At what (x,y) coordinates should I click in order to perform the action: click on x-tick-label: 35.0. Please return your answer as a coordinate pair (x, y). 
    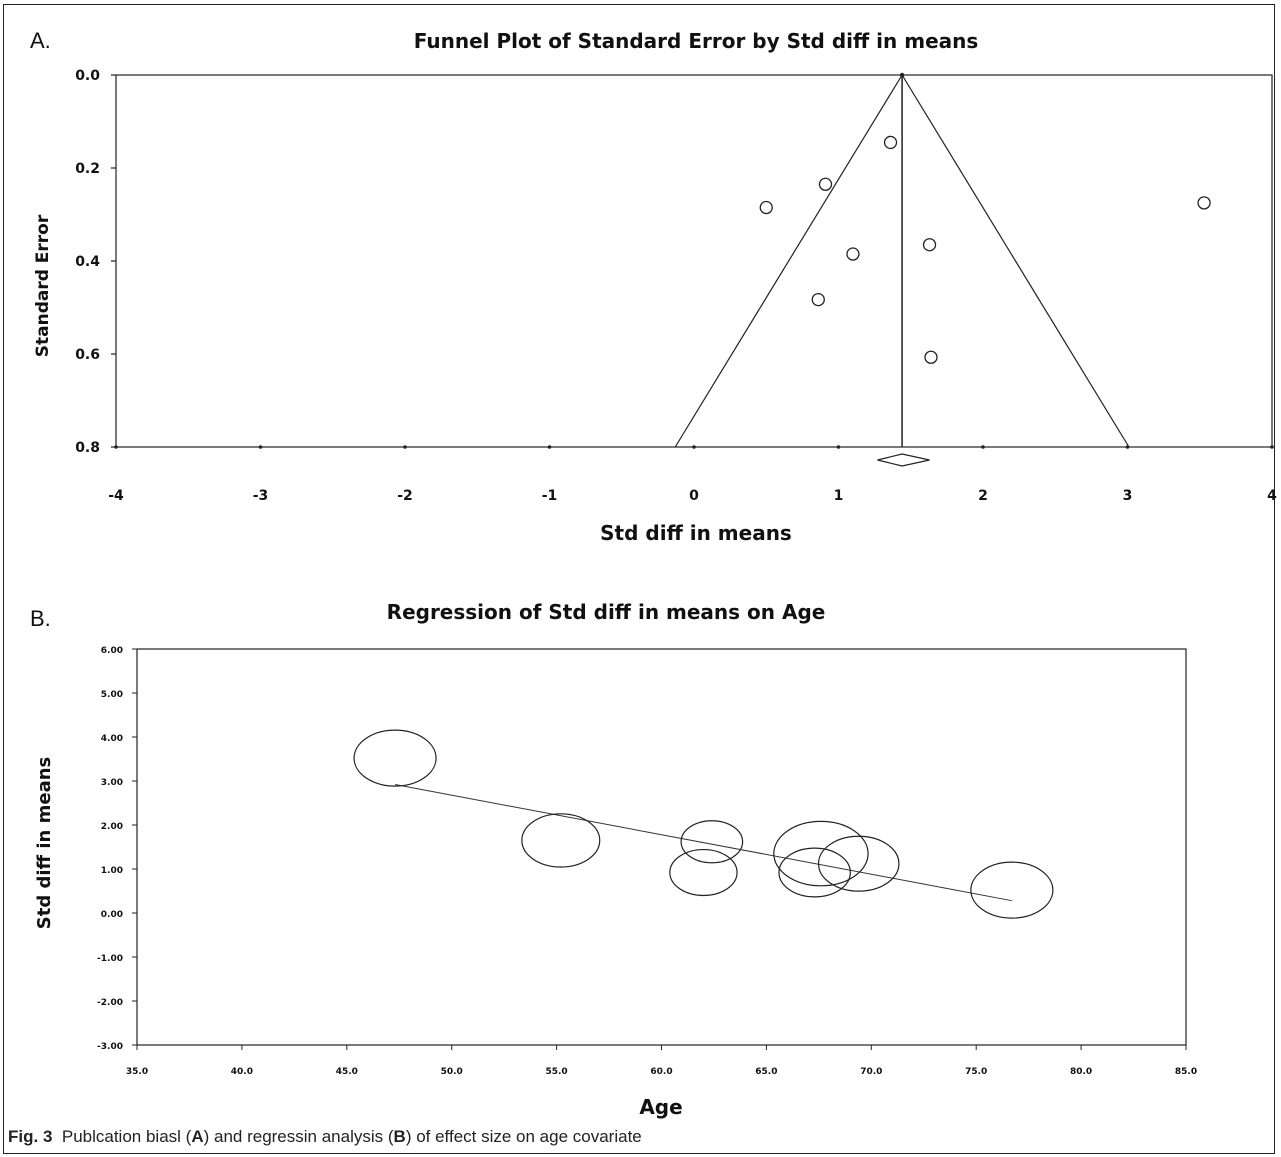
    Looking at the image, I should click on (137, 1072).